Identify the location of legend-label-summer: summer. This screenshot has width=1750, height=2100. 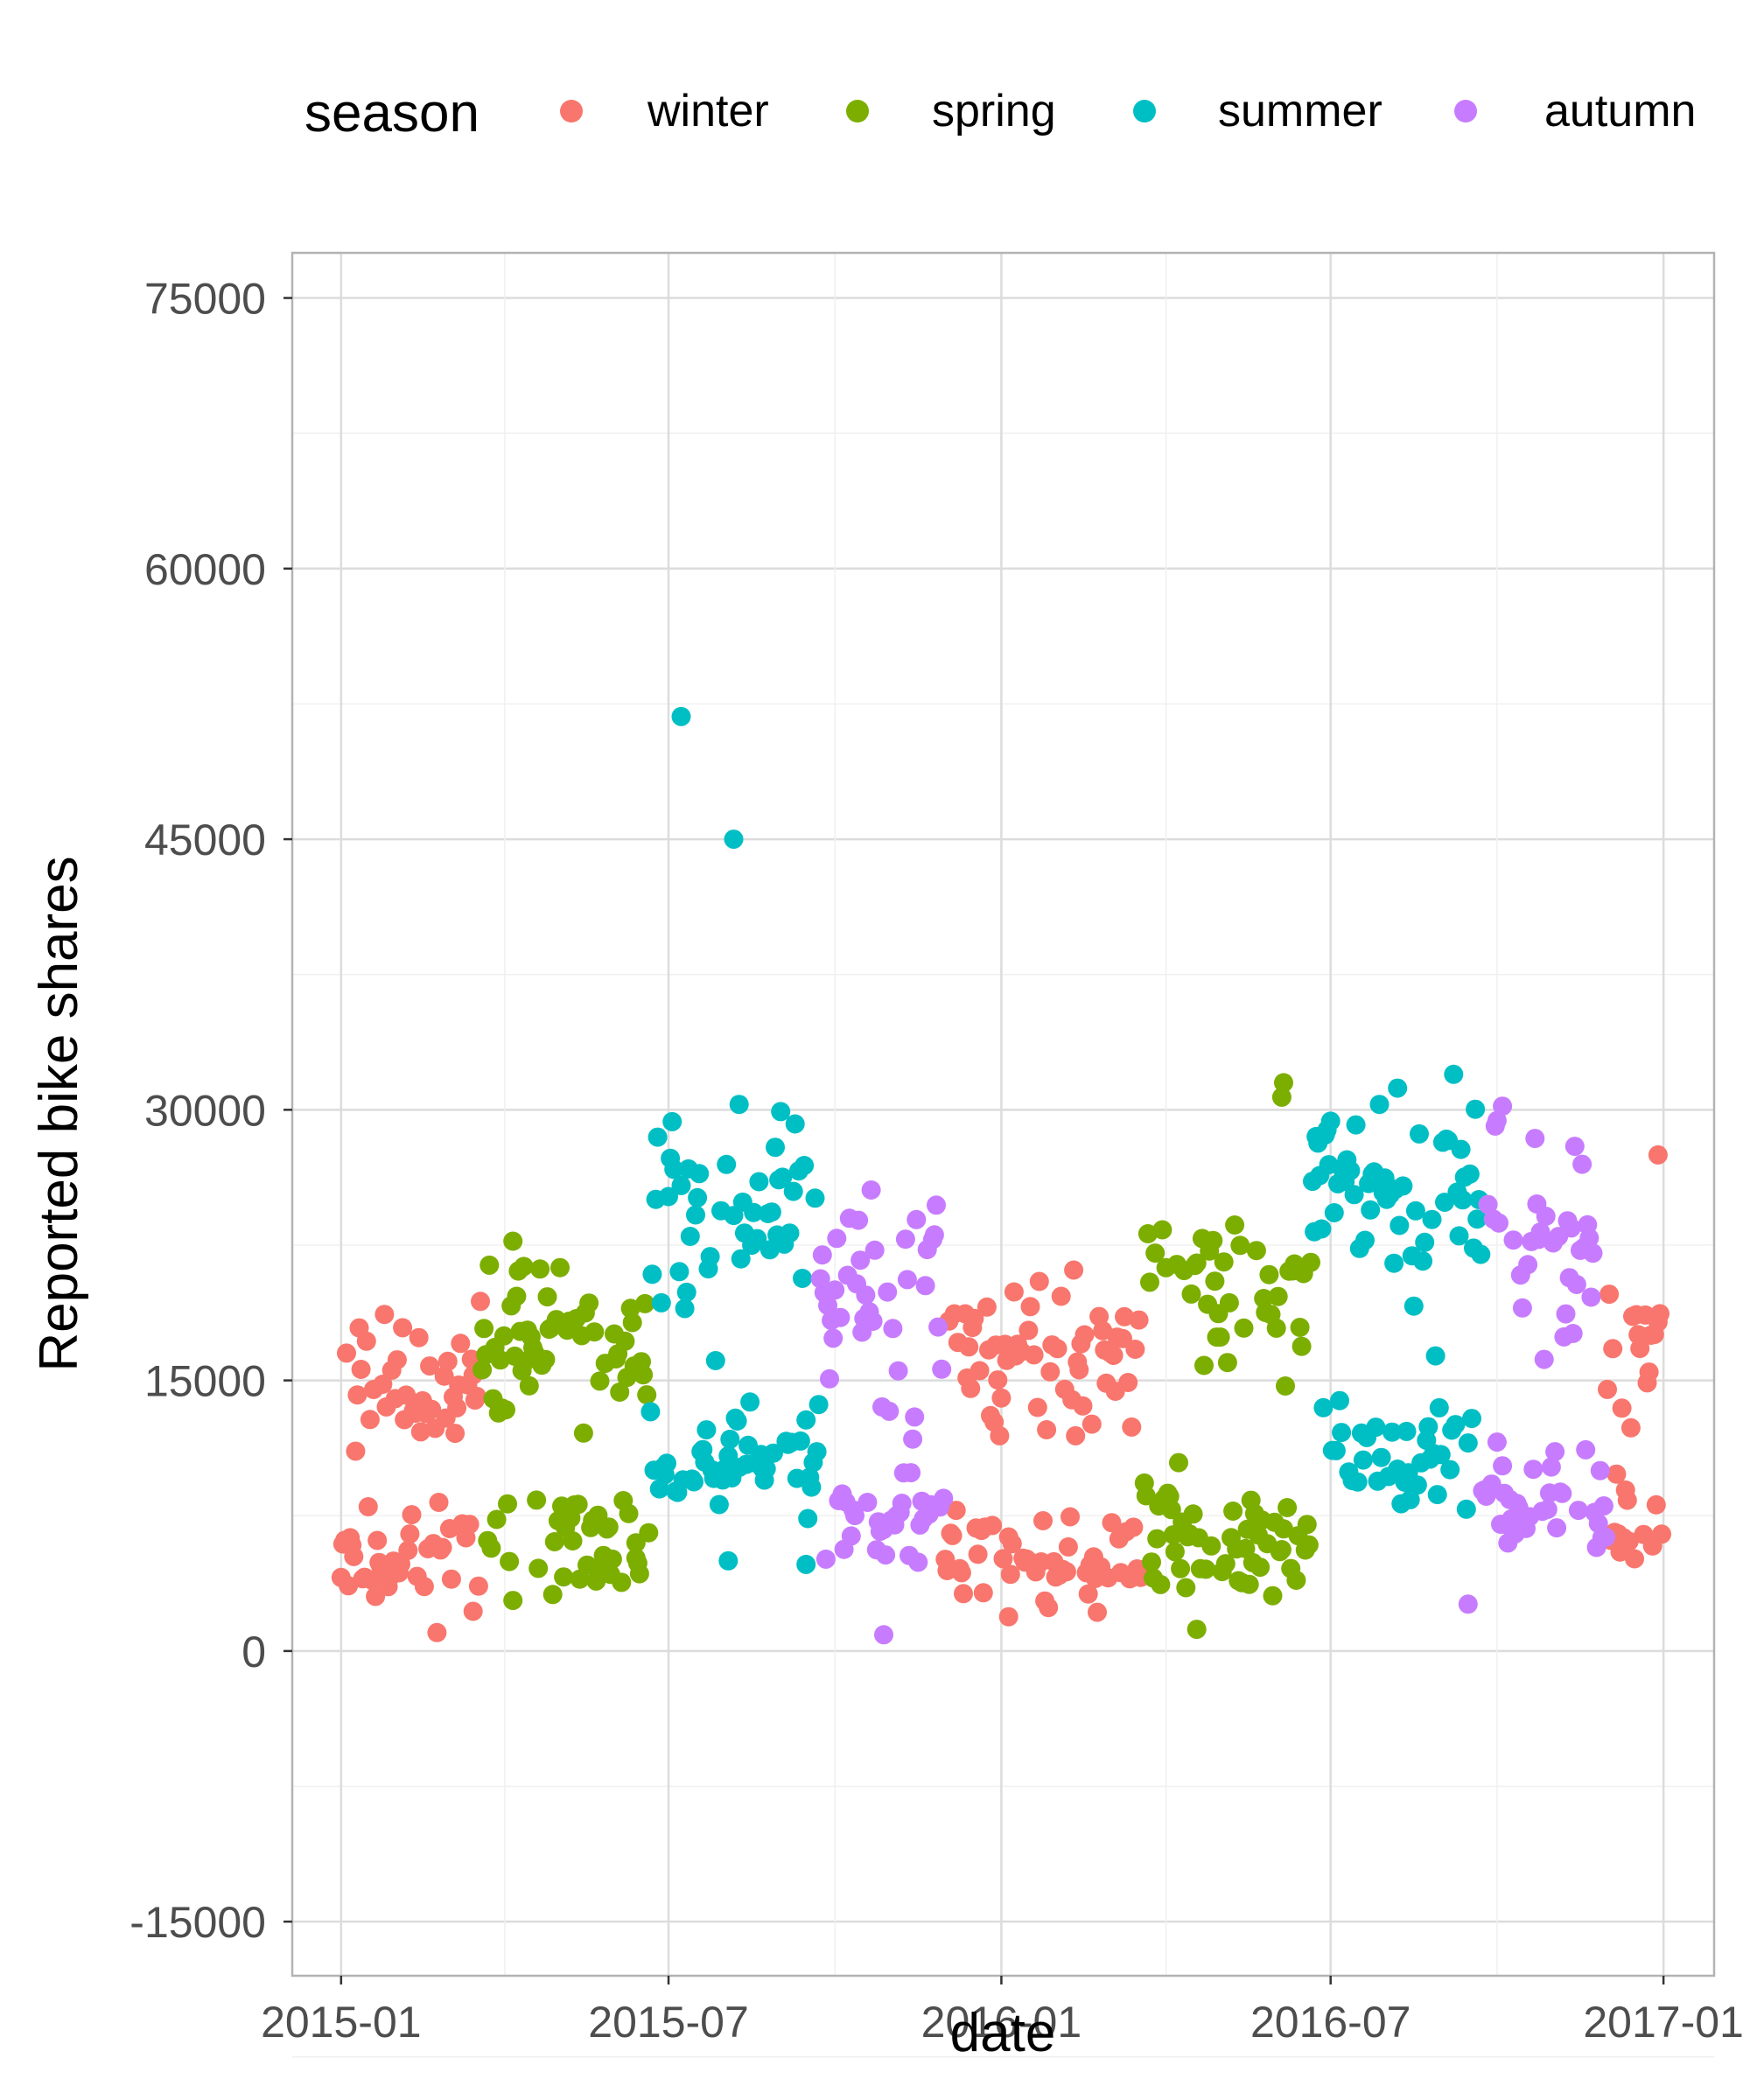
(1300, 111).